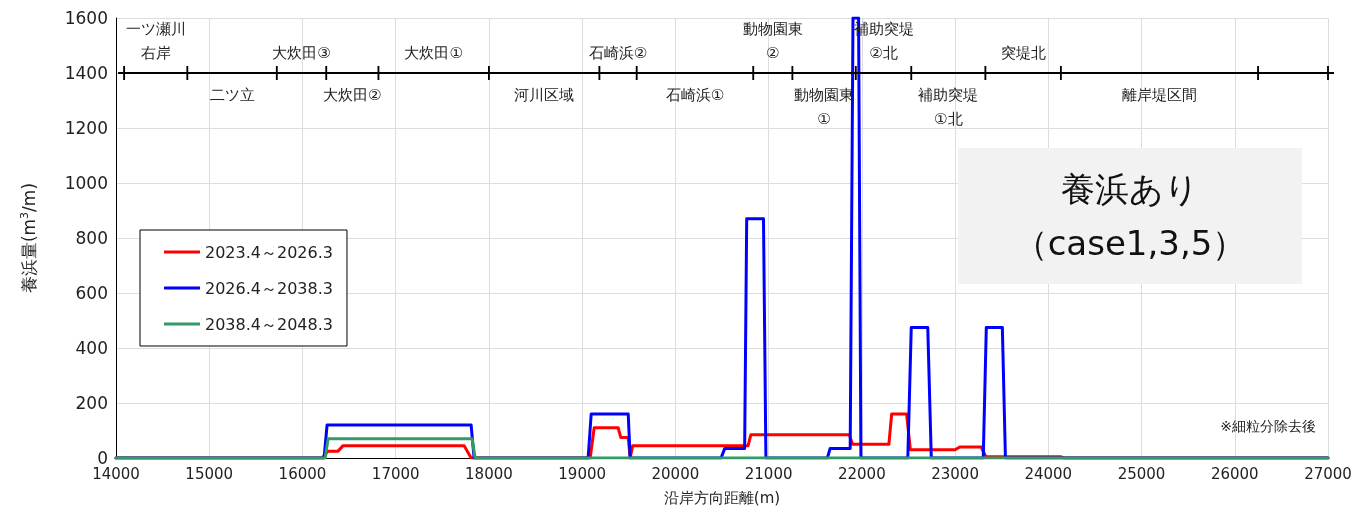 Image resolution: width=1360 pixels, height=512 pixels. Describe the element at coordinates (269, 288) in the screenshot. I see `legend-label: 2026.4～2038.3` at that location.